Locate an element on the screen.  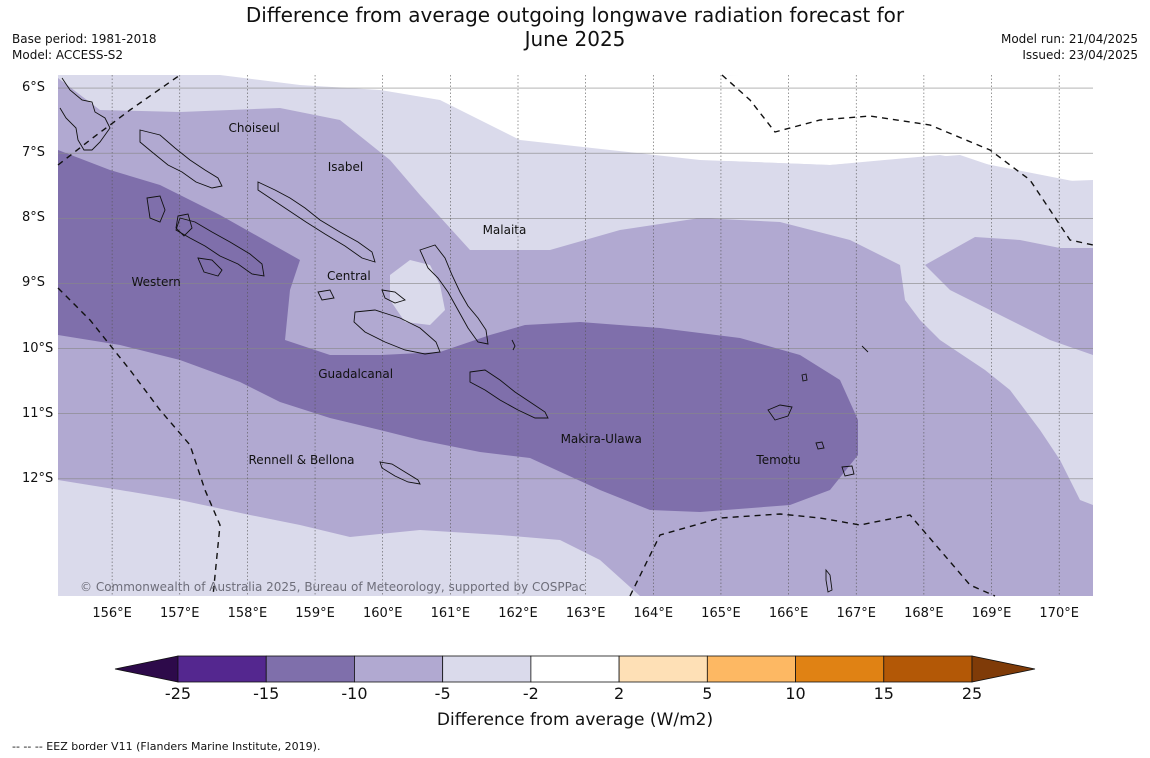
colorbar-extend-high is located at coordinates (1003, 669).